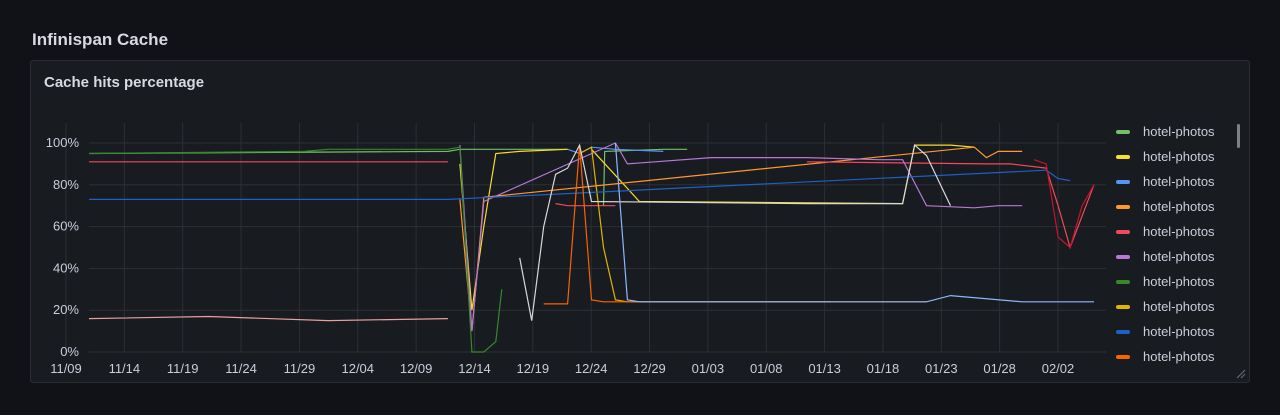 This screenshot has width=1280, height=415. I want to click on y-tick-label: 80%, so click(66, 184).